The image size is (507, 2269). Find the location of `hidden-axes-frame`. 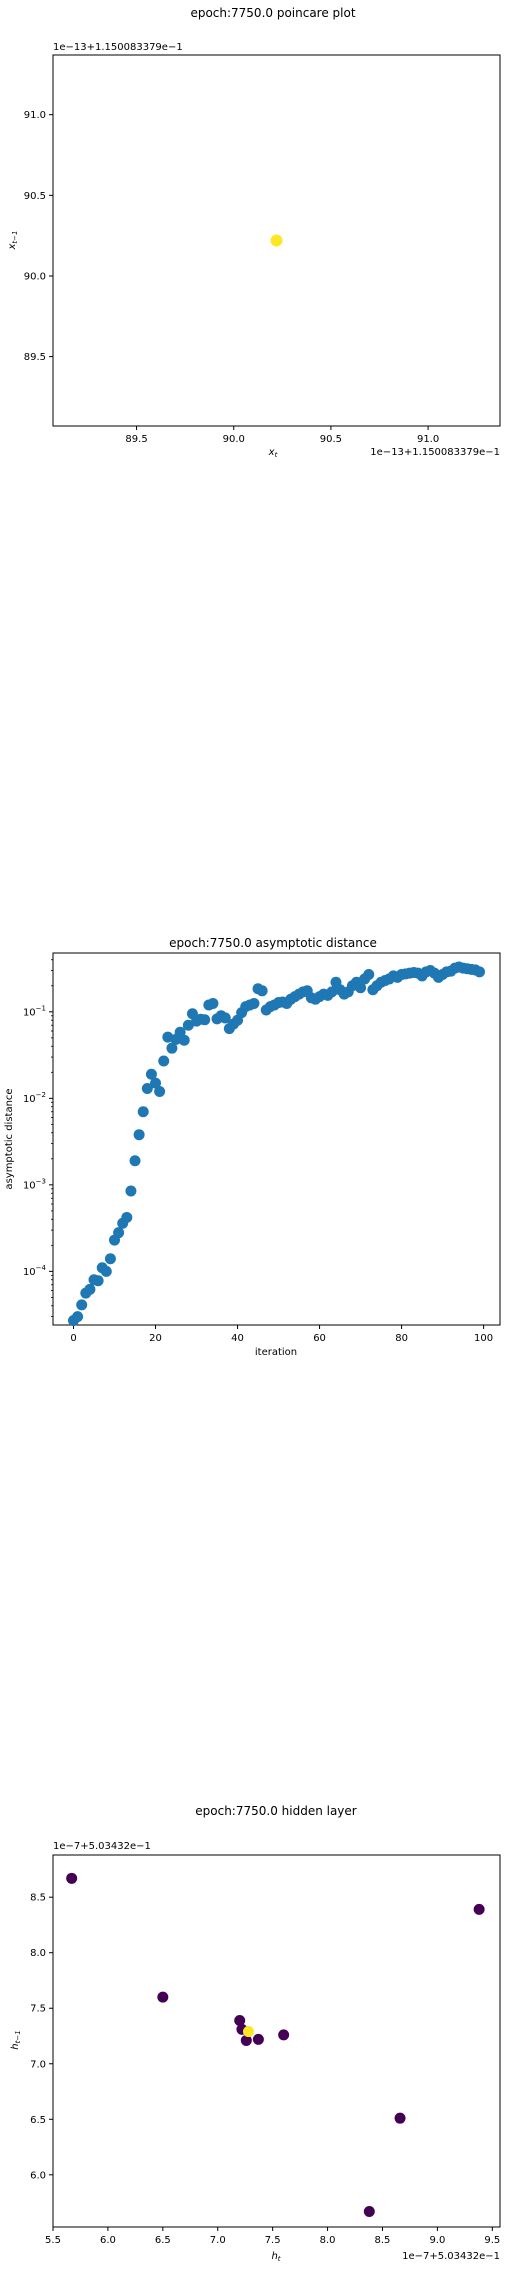

hidden-axes-frame is located at coordinates (276, 2041).